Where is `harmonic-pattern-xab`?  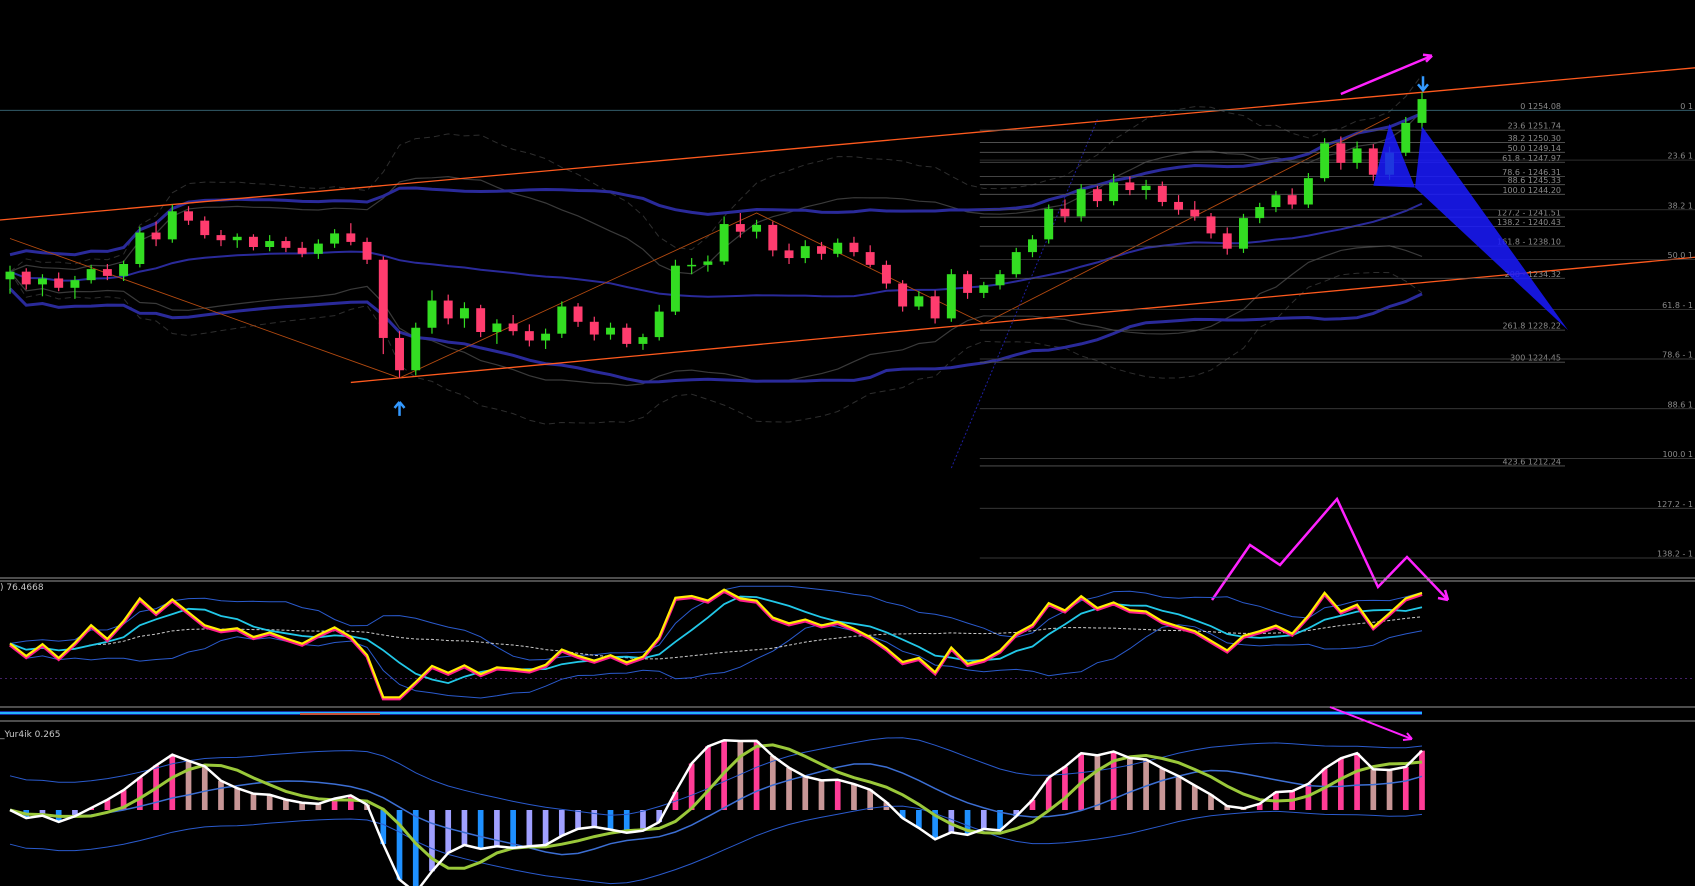 harmonic-pattern-xab is located at coordinates (1394, 155).